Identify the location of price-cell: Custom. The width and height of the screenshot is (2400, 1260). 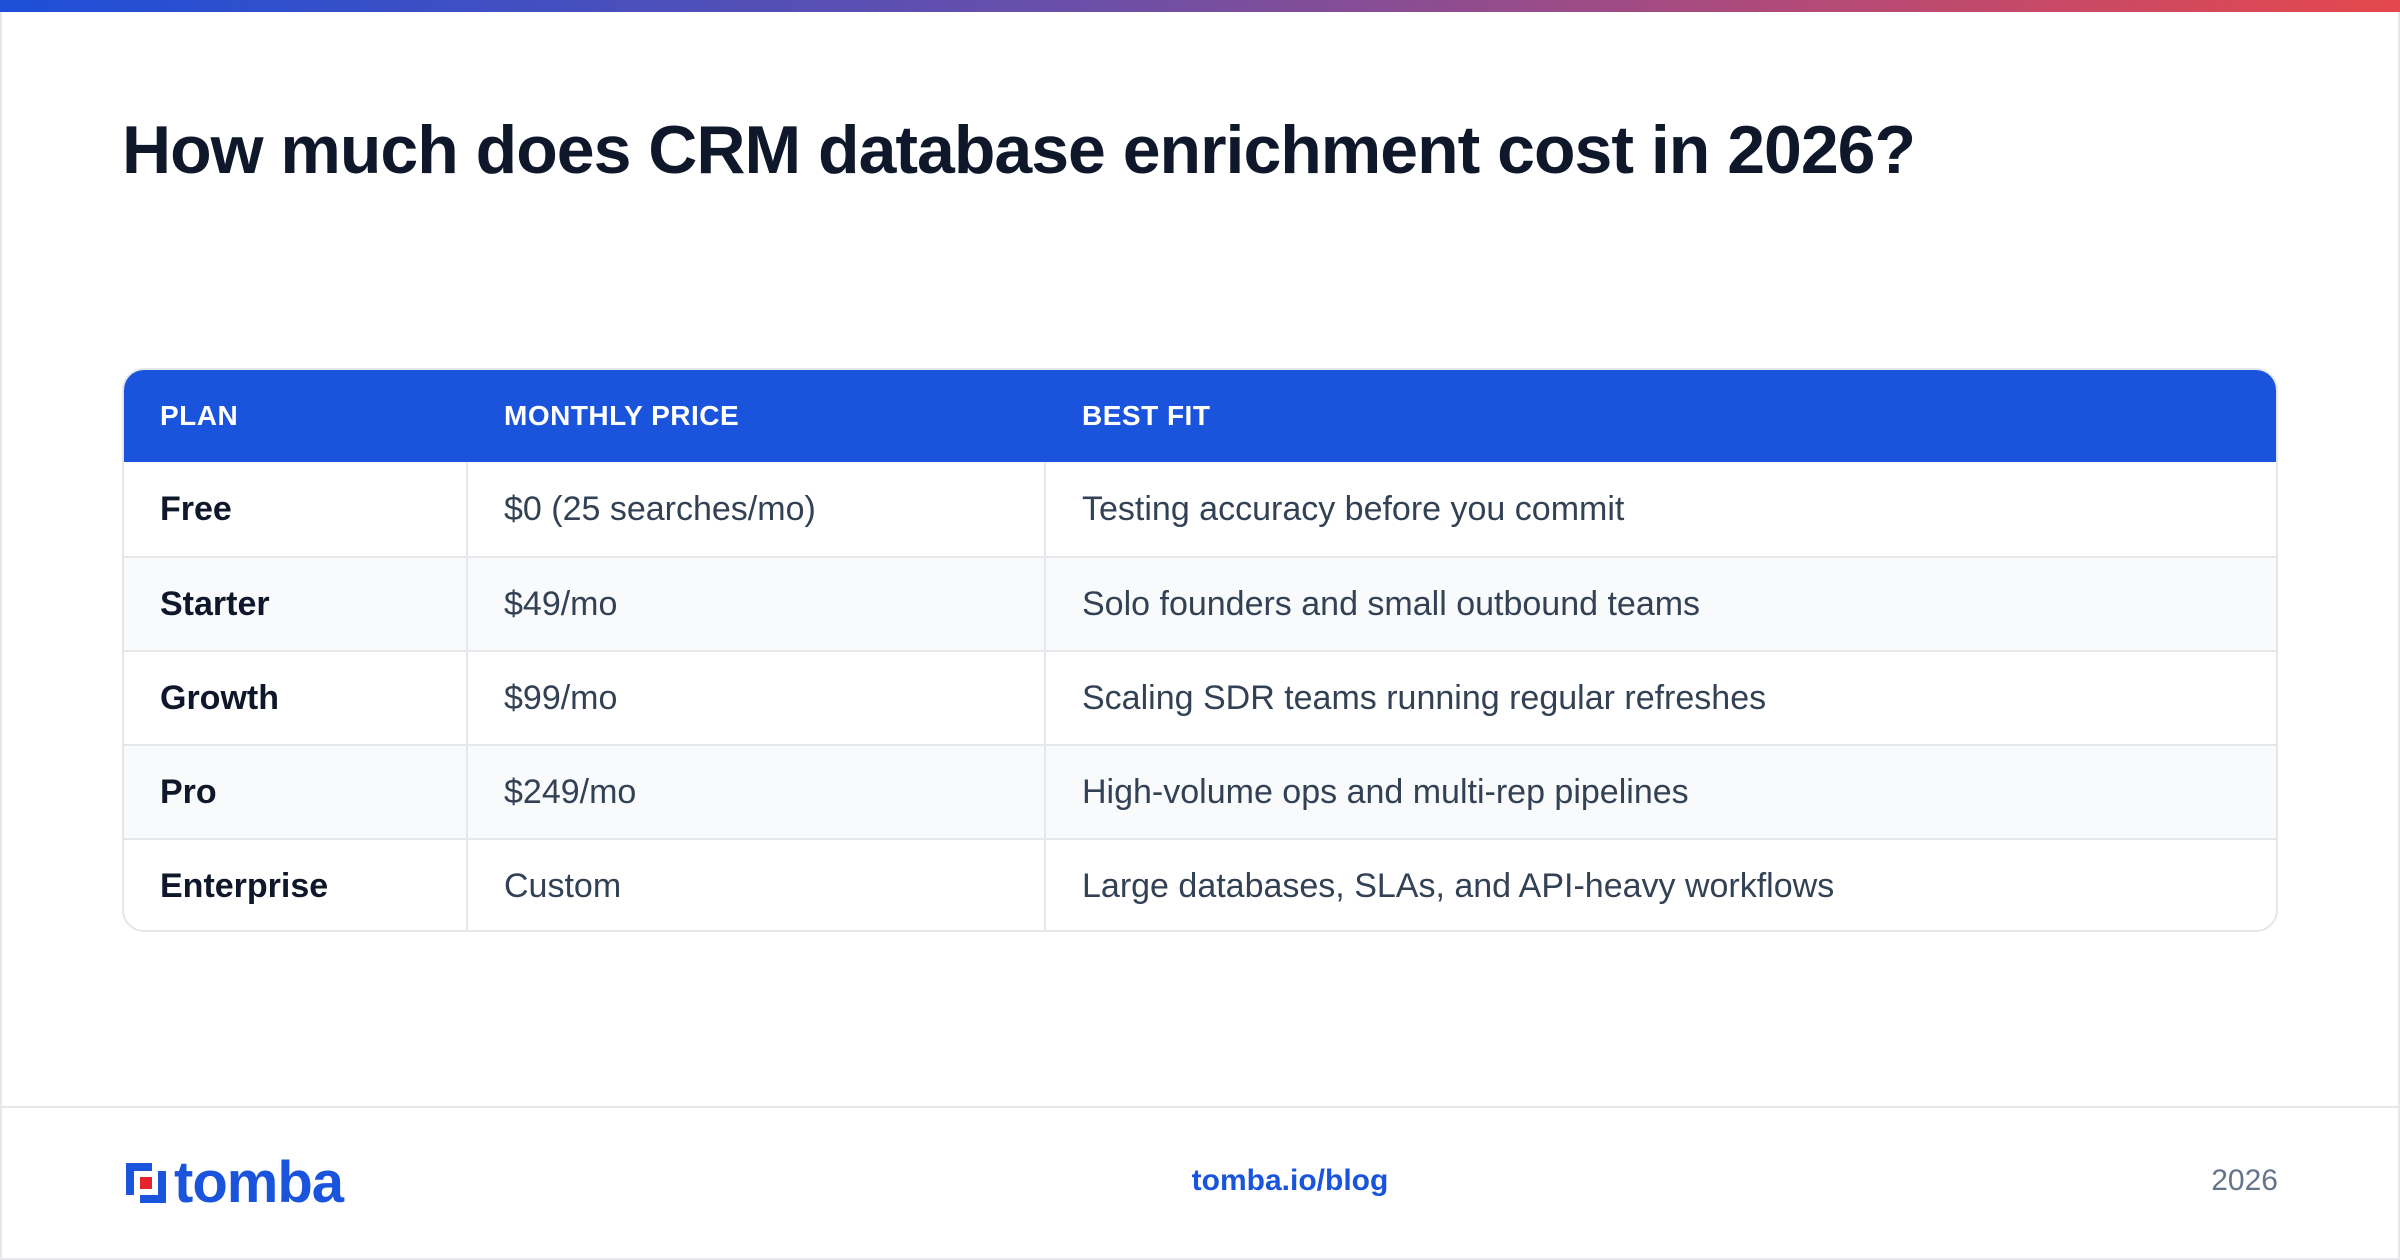
(757, 885).